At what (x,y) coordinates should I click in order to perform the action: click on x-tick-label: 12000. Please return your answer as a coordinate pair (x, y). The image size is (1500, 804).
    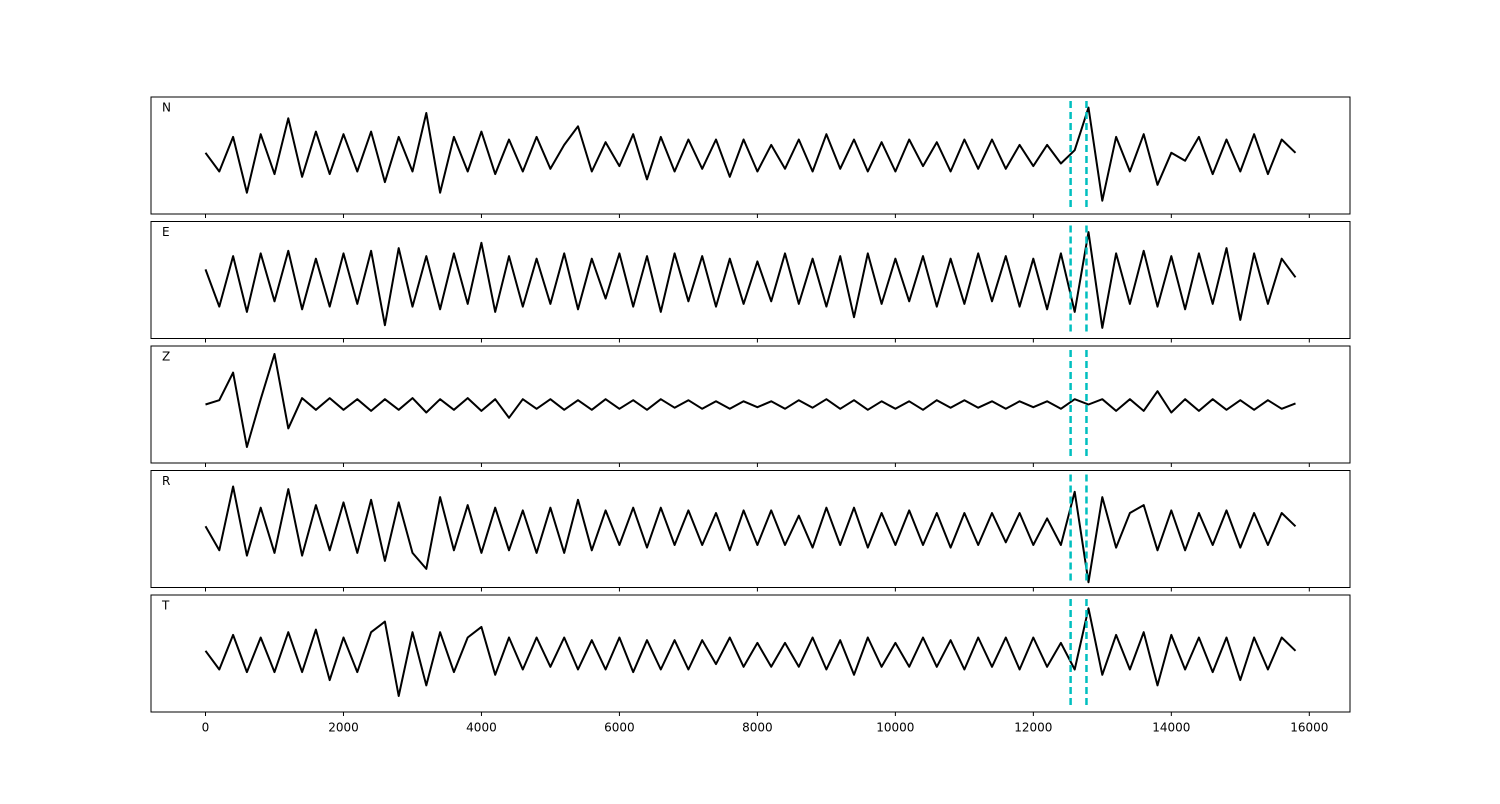
    Looking at the image, I should click on (1033, 728).